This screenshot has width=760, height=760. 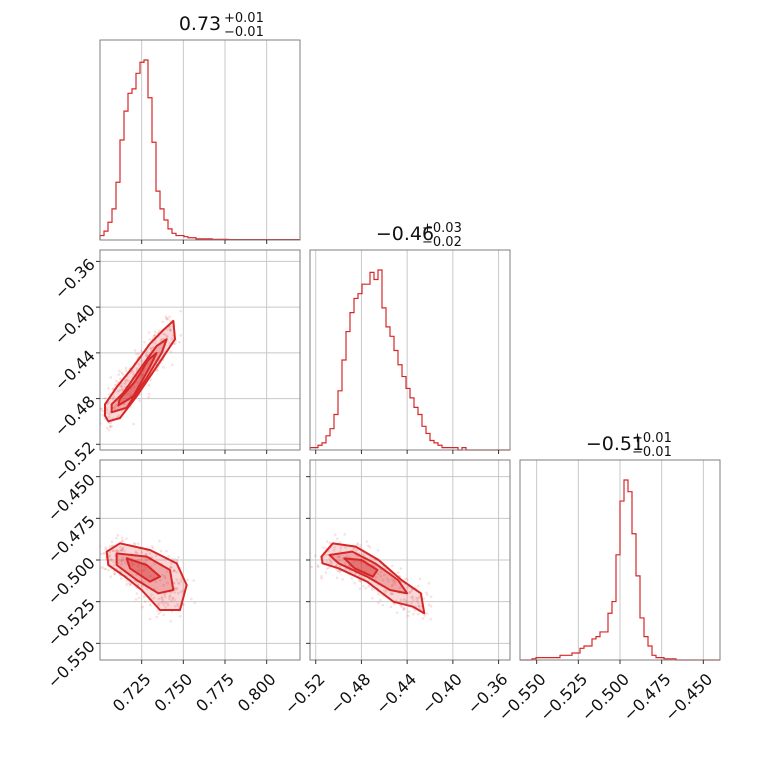 What do you see at coordinates (75, 370) in the screenshot?
I see `y-tick-label-param-2: −0.44` at bounding box center [75, 370].